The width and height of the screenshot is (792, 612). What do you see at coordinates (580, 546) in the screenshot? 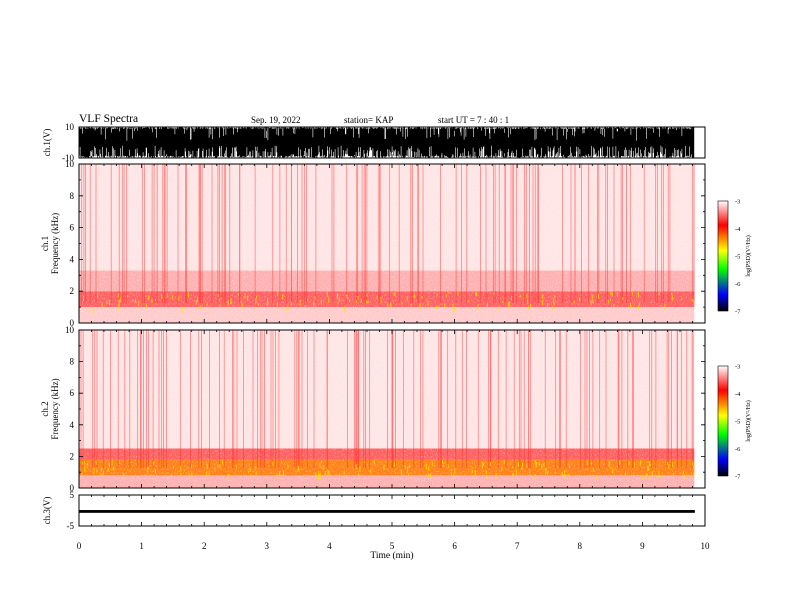
I see `x-tick-label: 8` at bounding box center [580, 546].